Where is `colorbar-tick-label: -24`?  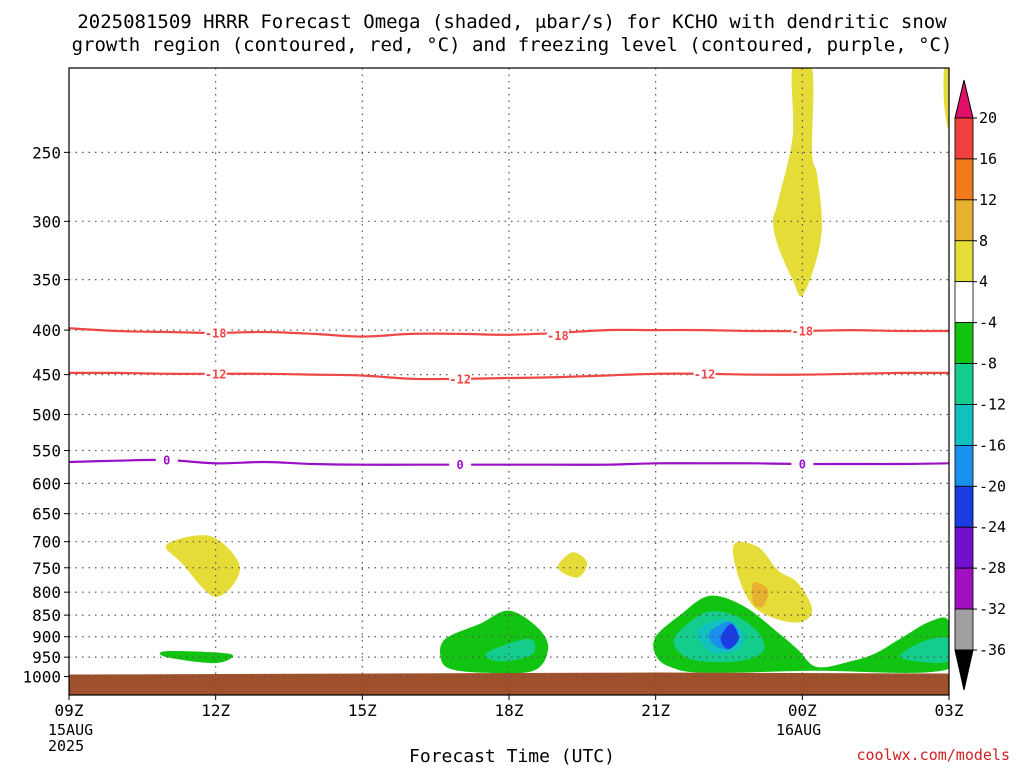 colorbar-tick-label: -24 is located at coordinates (992, 527).